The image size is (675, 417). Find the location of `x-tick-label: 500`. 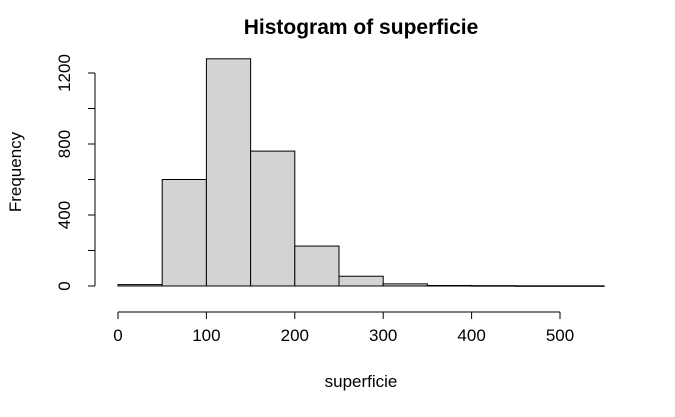

x-tick-label: 500 is located at coordinates (560, 335).